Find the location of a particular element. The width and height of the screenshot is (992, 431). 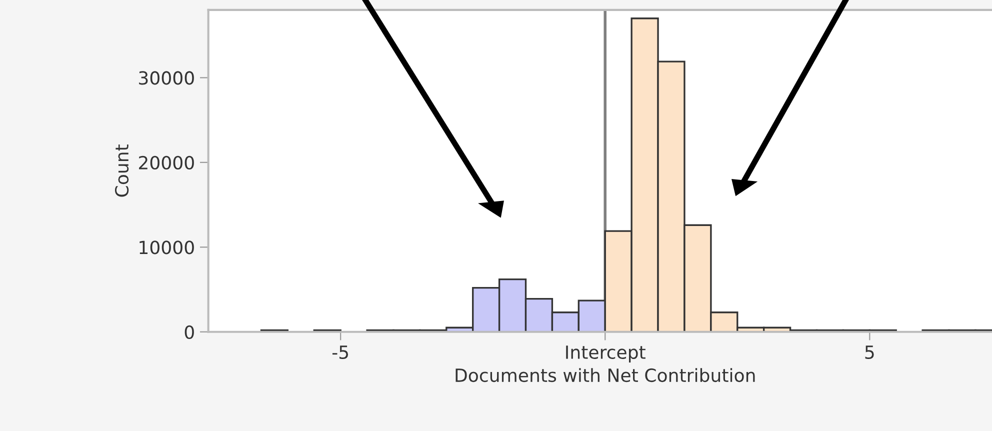

x-tick-label: -5 is located at coordinates (340, 353).